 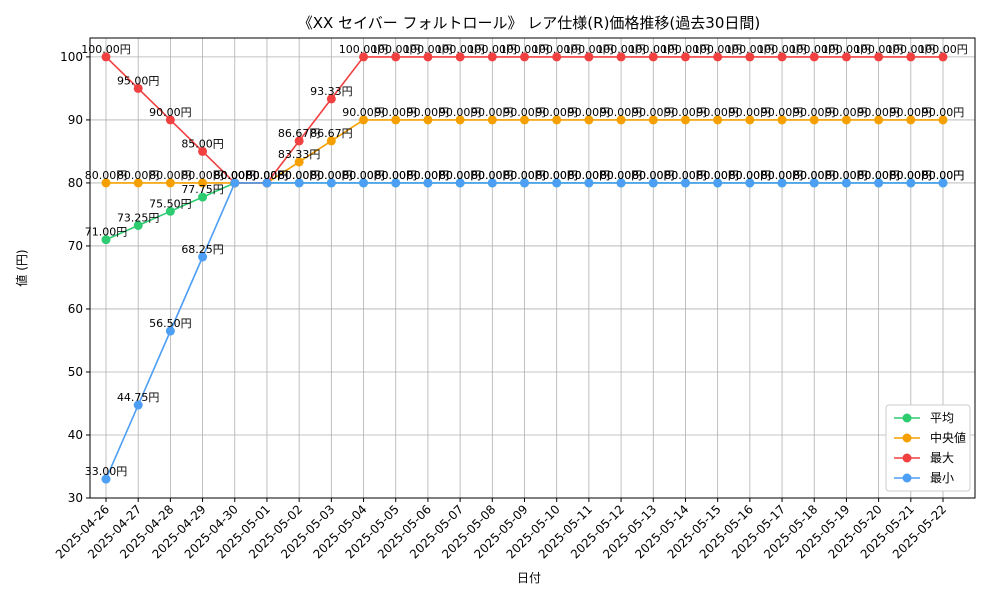 What do you see at coordinates (138, 397) in the screenshot?
I see `data-label: 44.75円` at bounding box center [138, 397].